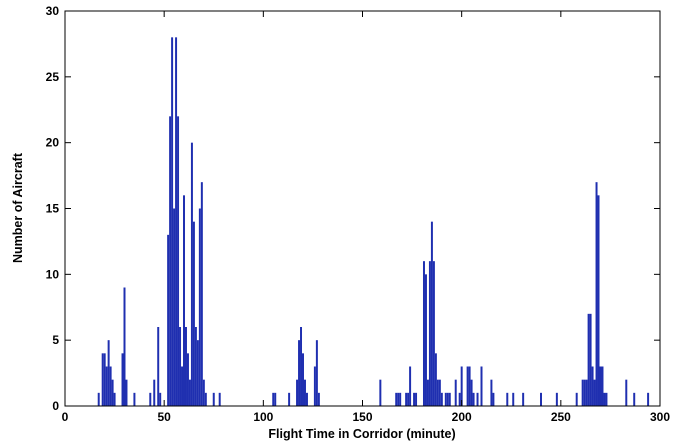 The width and height of the screenshot is (675, 445). Describe the element at coordinates (660, 417) in the screenshot. I see `x-tick-label: 300` at that location.